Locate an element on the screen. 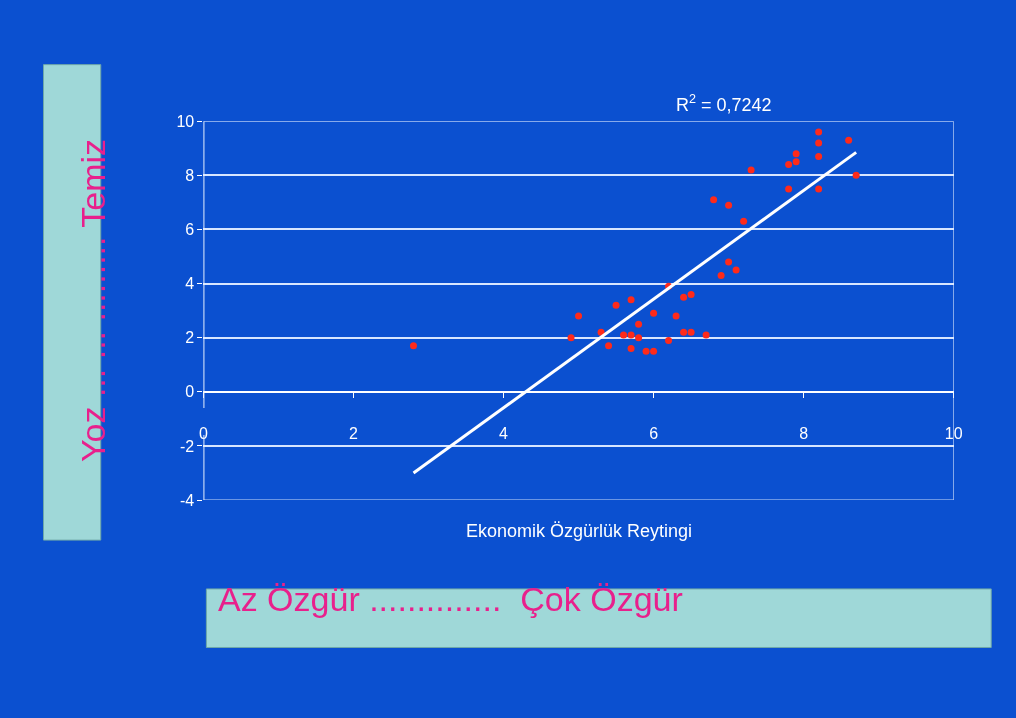  y-tick-label: 6 is located at coordinates (190, 230).